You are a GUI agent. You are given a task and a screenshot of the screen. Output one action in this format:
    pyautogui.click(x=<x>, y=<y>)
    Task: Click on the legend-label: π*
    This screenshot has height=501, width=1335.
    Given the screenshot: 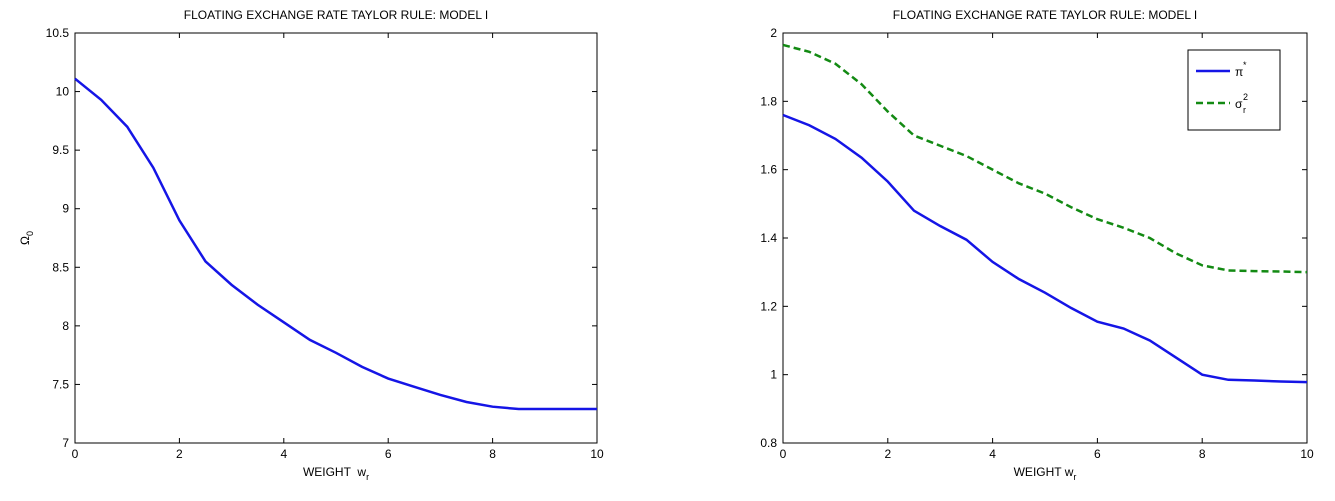 What is the action you would take?
    pyautogui.click(x=1241, y=69)
    